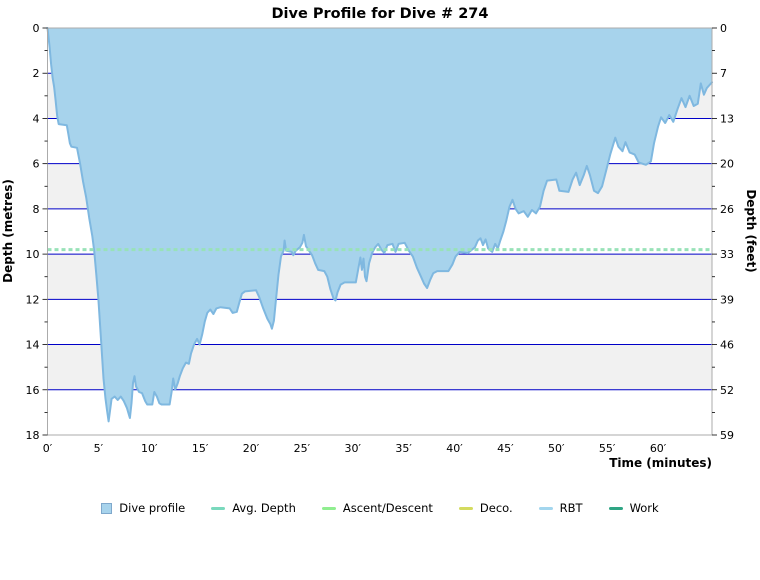 Image resolution: width=760 pixels, height=580 pixels. What do you see at coordinates (727, 345) in the screenshot?
I see `y-tick-label-feet: 46` at bounding box center [727, 345].